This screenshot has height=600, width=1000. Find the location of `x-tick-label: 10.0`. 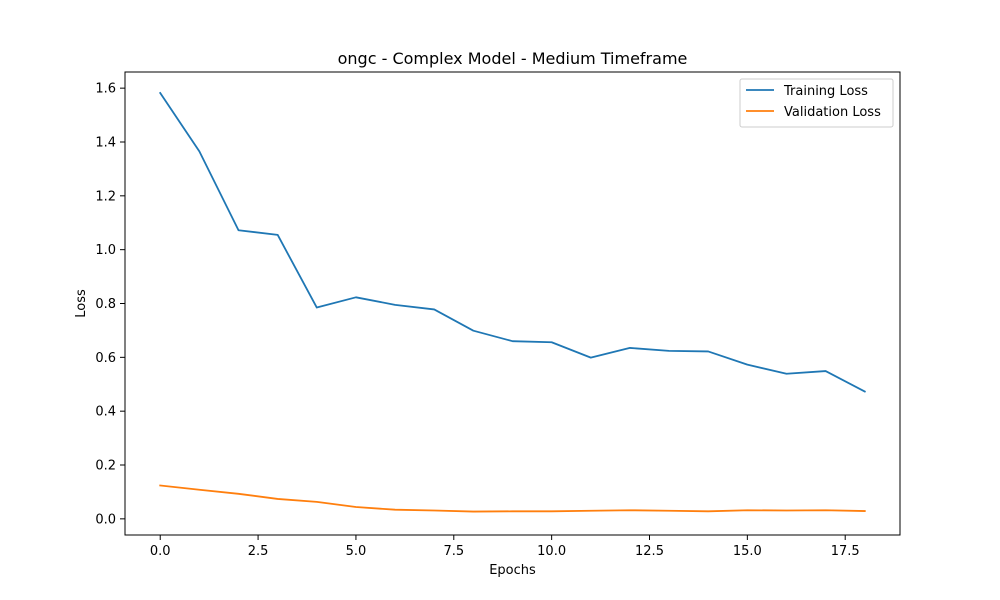

x-tick-label: 10.0 is located at coordinates (551, 551).